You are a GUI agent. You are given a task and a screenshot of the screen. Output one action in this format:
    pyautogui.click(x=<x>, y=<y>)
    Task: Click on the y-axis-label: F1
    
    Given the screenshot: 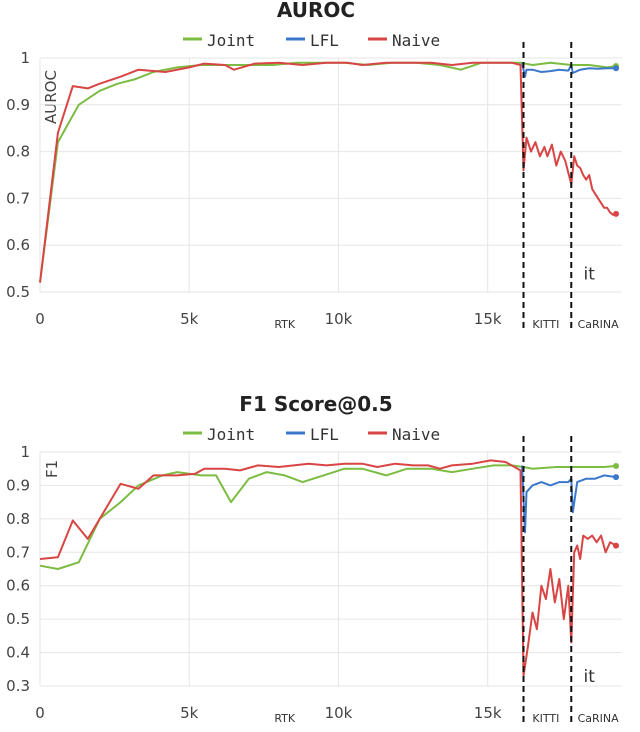 What is the action you would take?
    pyautogui.click(x=52, y=469)
    